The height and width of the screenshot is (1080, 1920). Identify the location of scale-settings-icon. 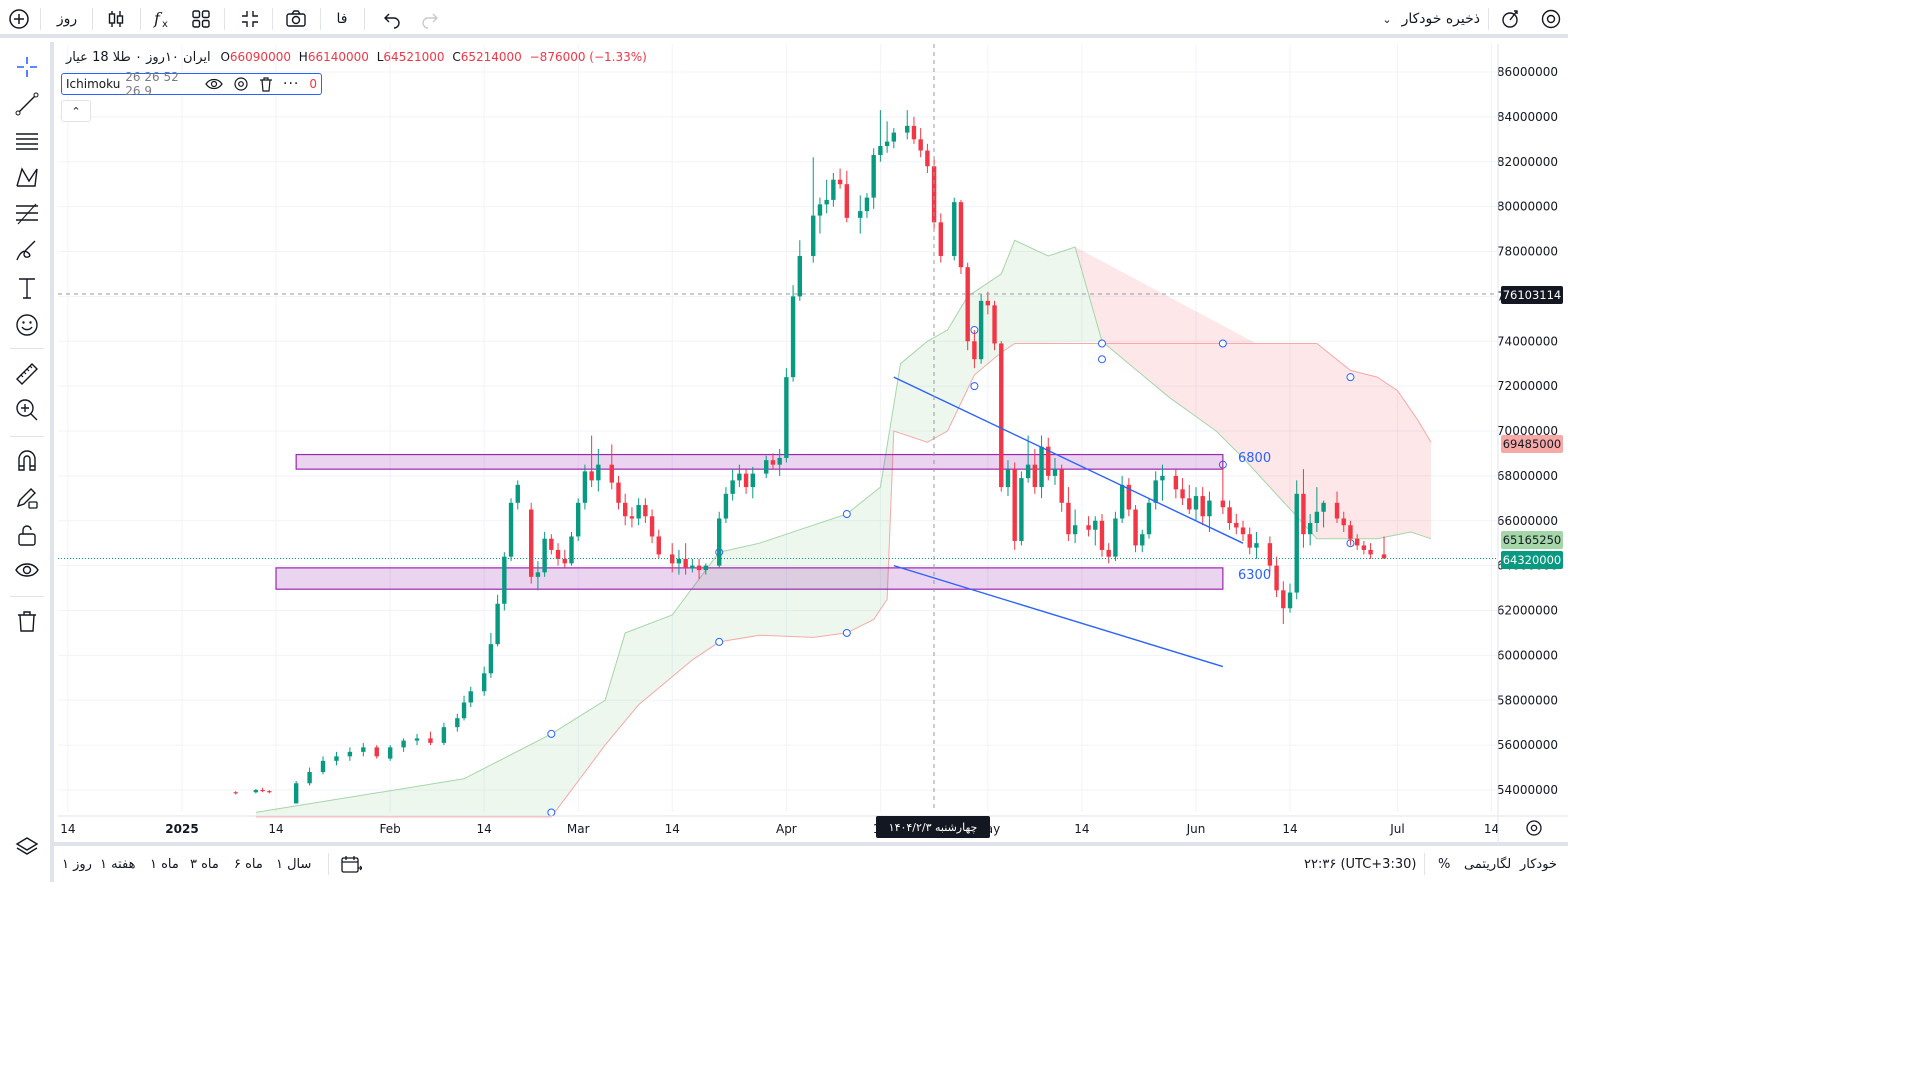
(1534, 828).